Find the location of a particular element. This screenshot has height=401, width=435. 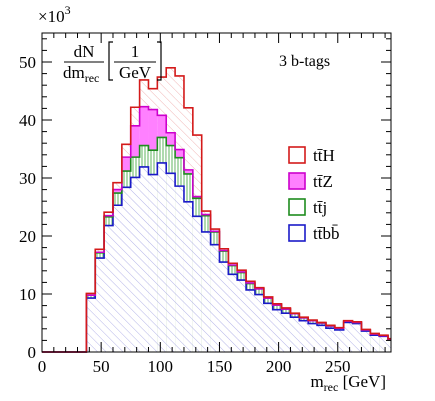

y-axis-title: dN dmrec 1 GeV is located at coordinates (112, 63).